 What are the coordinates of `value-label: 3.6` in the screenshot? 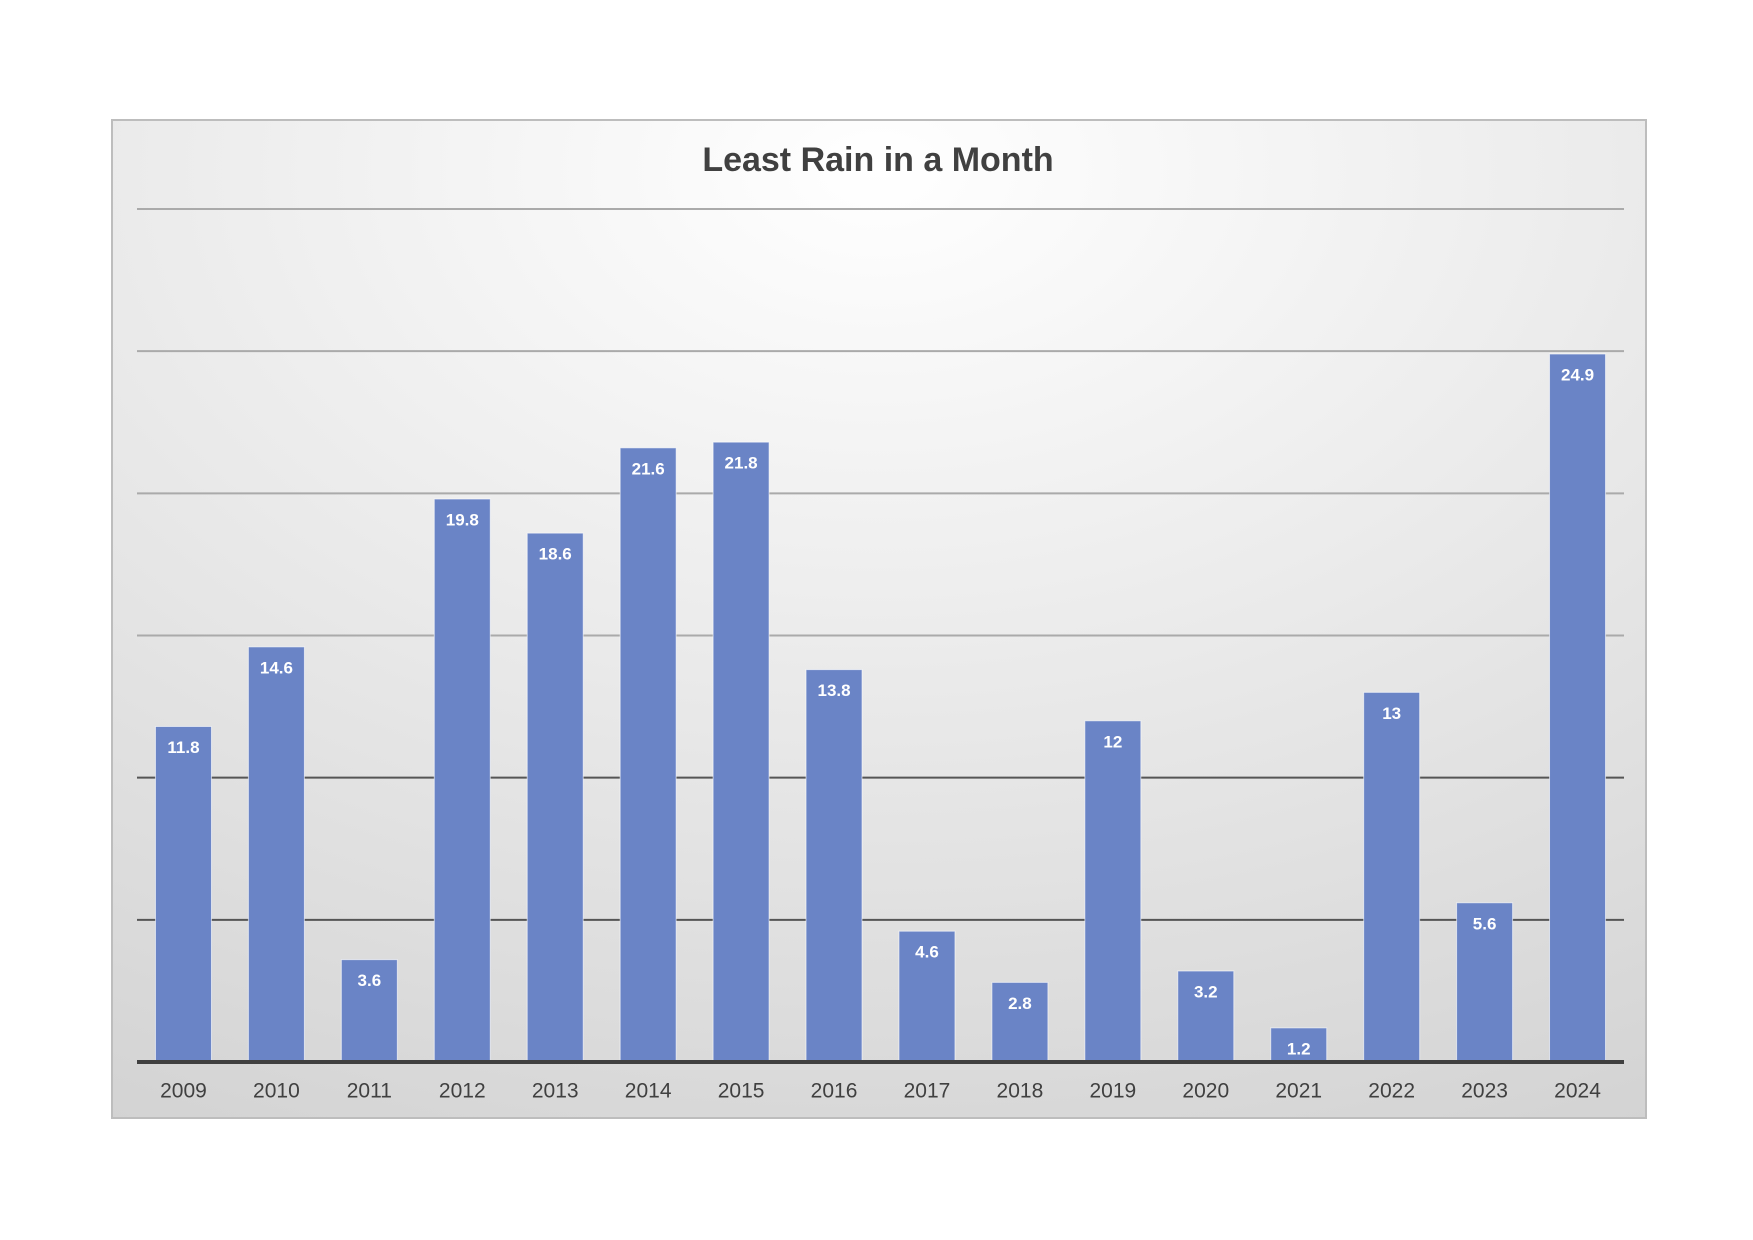 It's located at (370, 980).